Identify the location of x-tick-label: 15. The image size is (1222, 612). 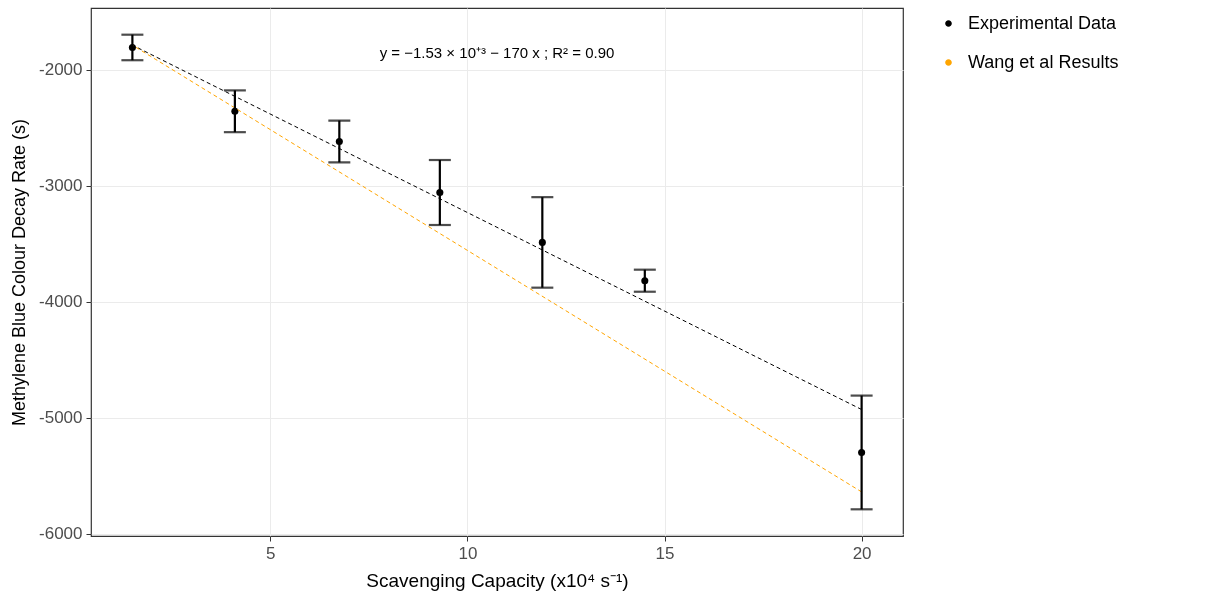
(665, 553).